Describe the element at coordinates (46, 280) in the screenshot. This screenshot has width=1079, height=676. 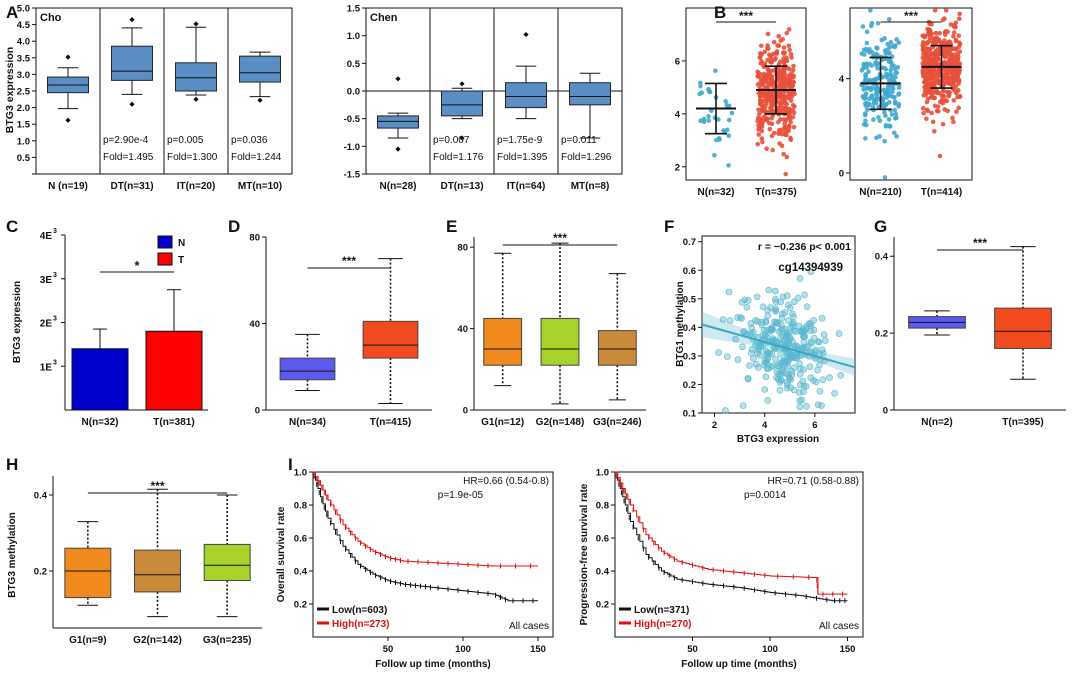
I see `y-tick-label: 3E` at that location.